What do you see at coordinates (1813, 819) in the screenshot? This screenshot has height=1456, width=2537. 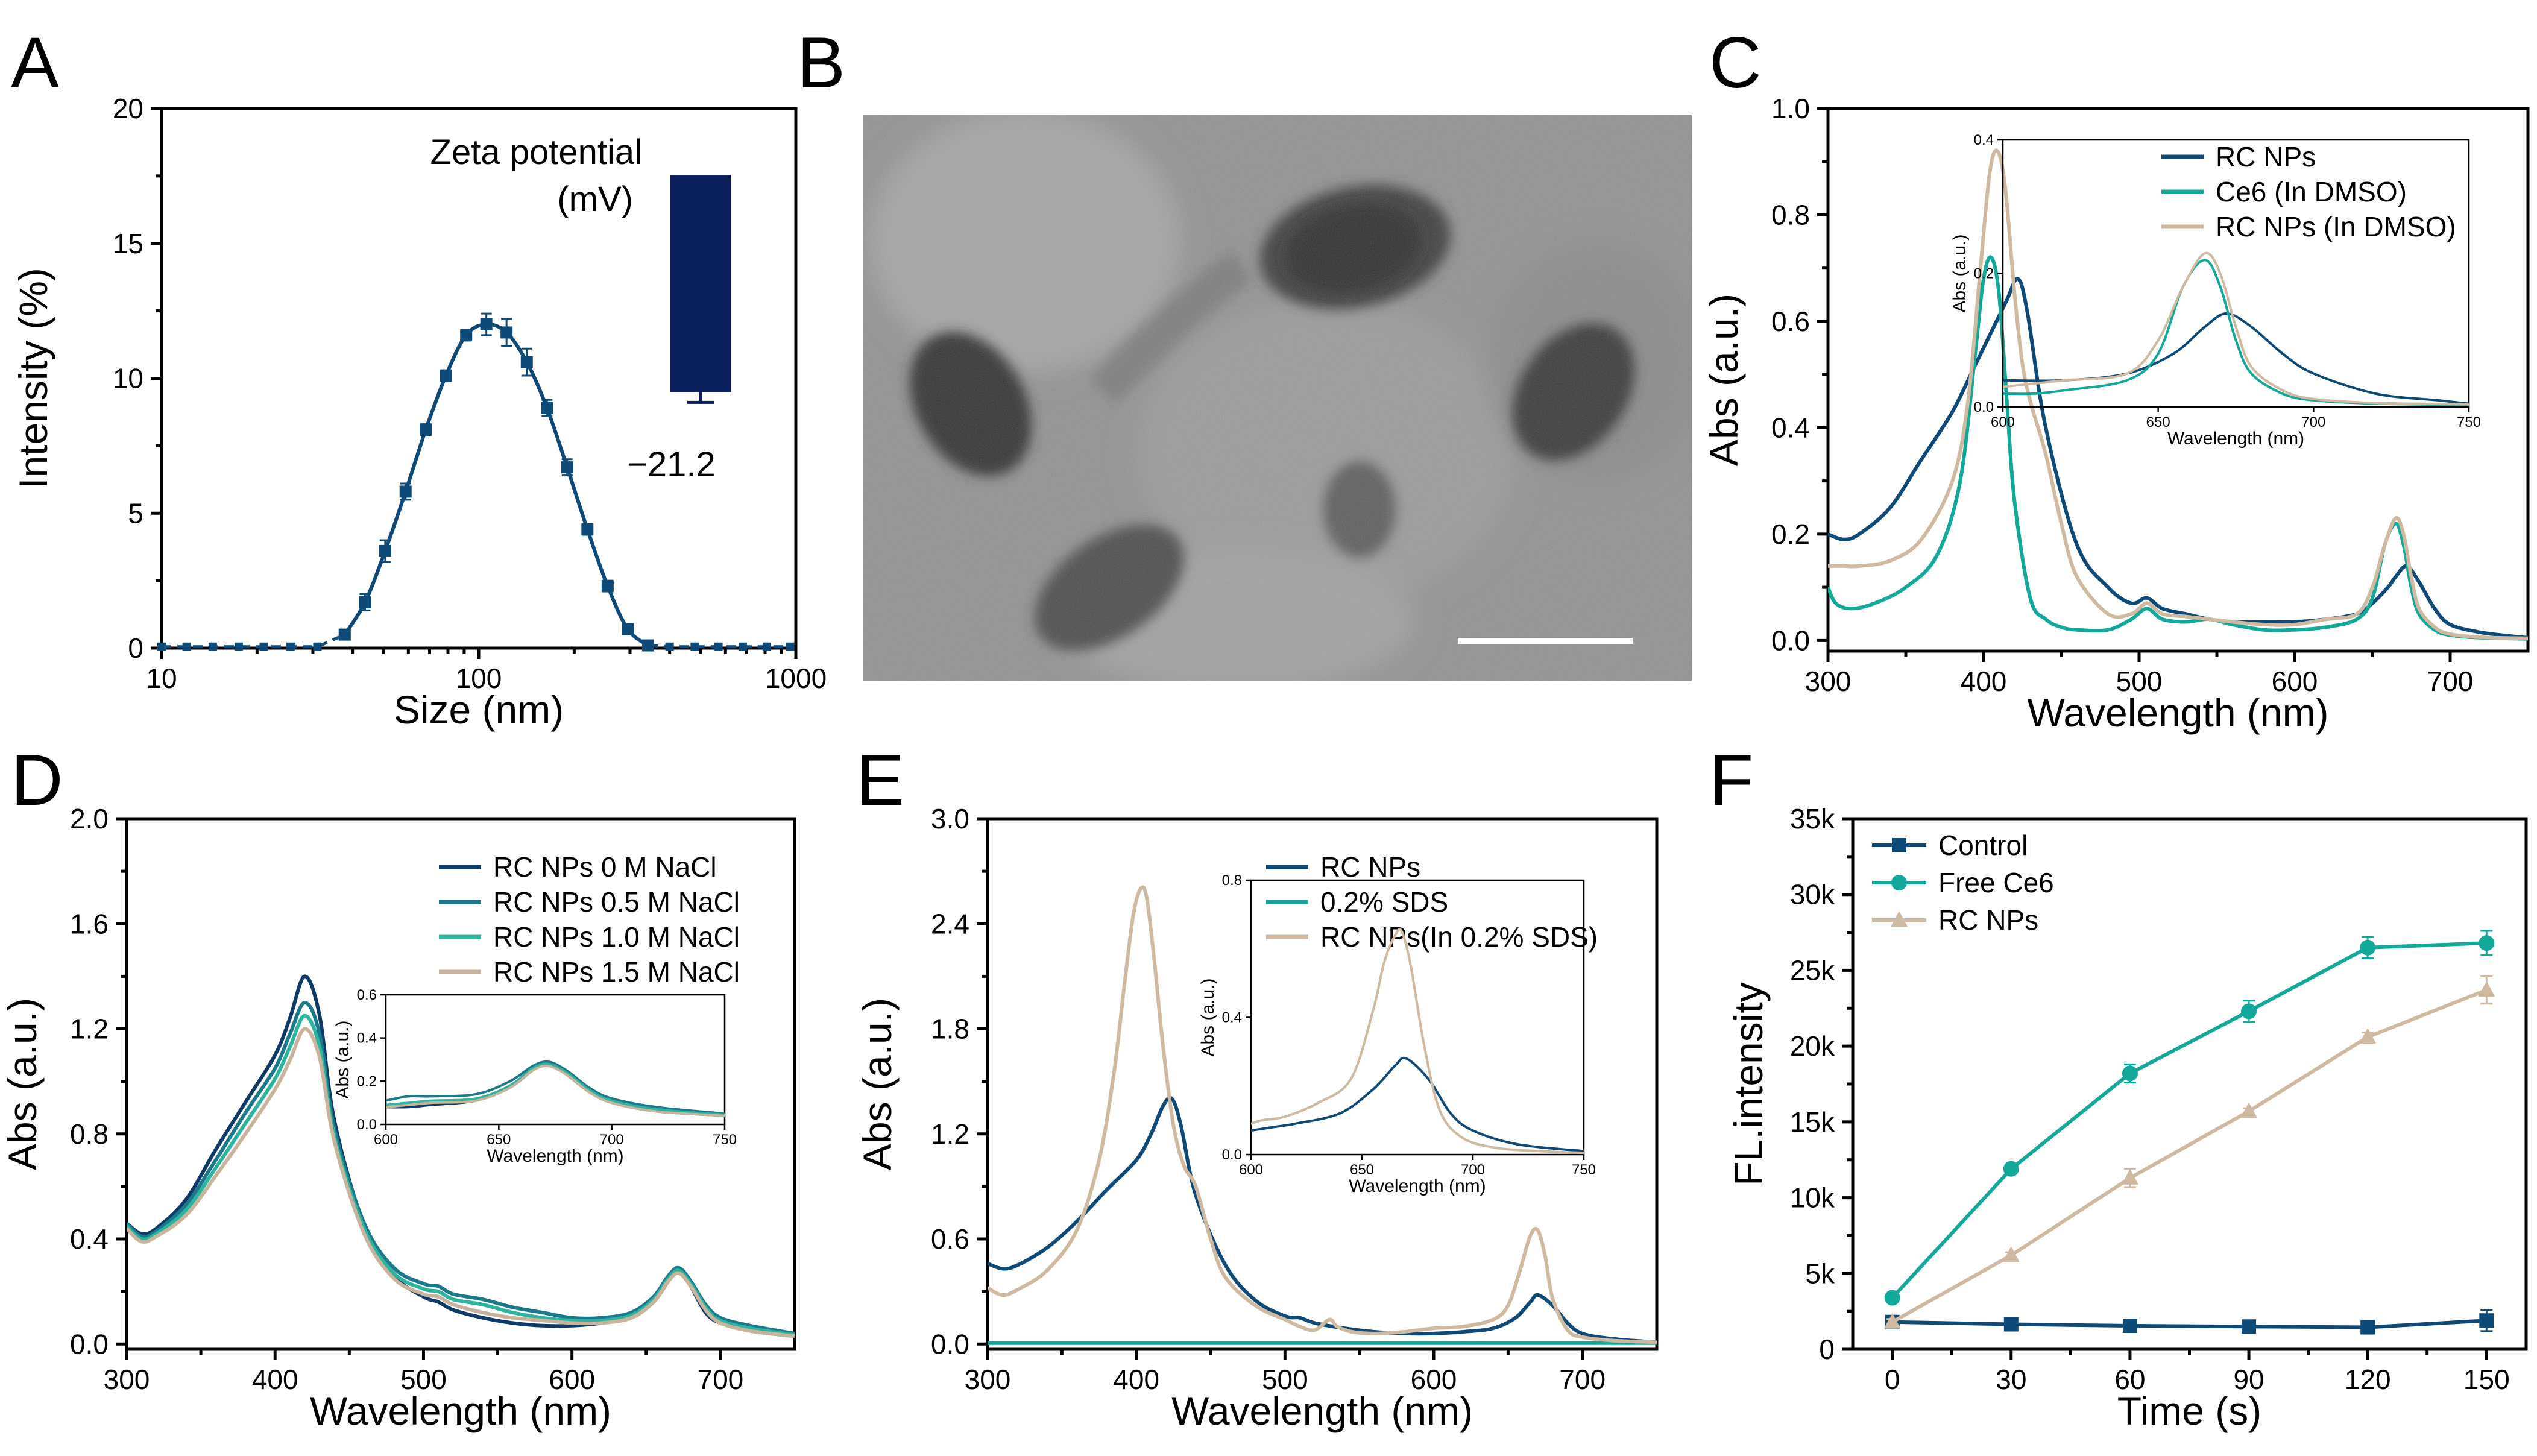 I see `y-tick-label: 35k` at bounding box center [1813, 819].